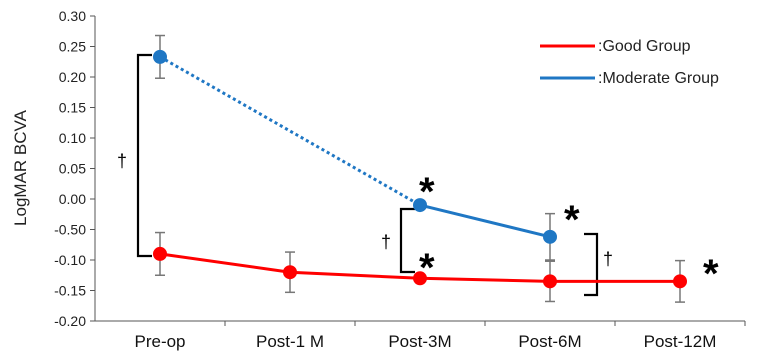 This screenshot has height=357, width=757. What do you see at coordinates (386, 242) in the screenshot?
I see `dagger-post-3m: †` at bounding box center [386, 242].